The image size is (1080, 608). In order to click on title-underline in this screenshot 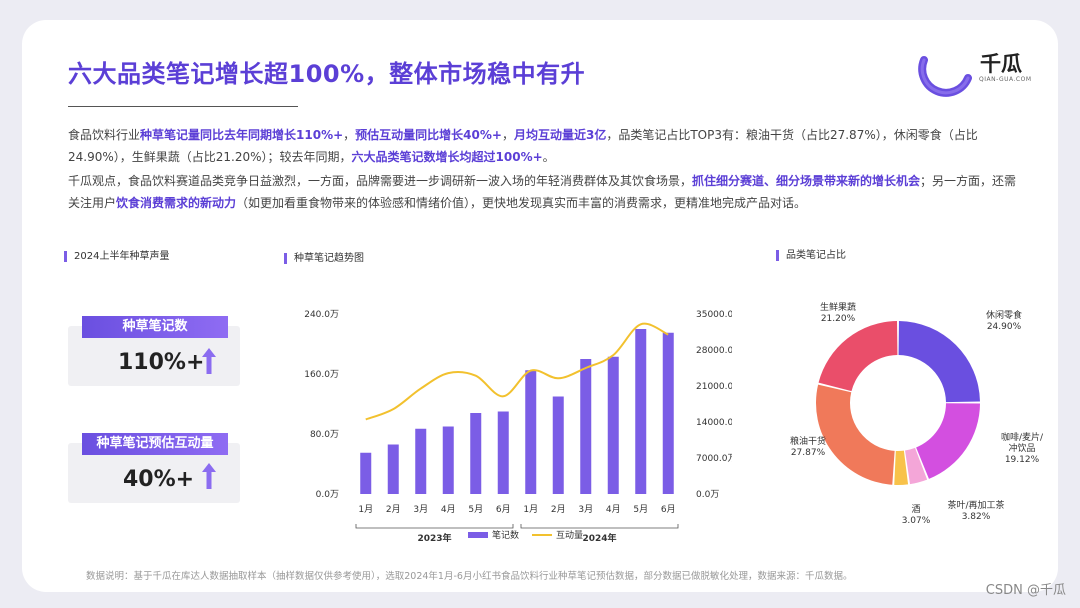, I will do `click(183, 106)`.